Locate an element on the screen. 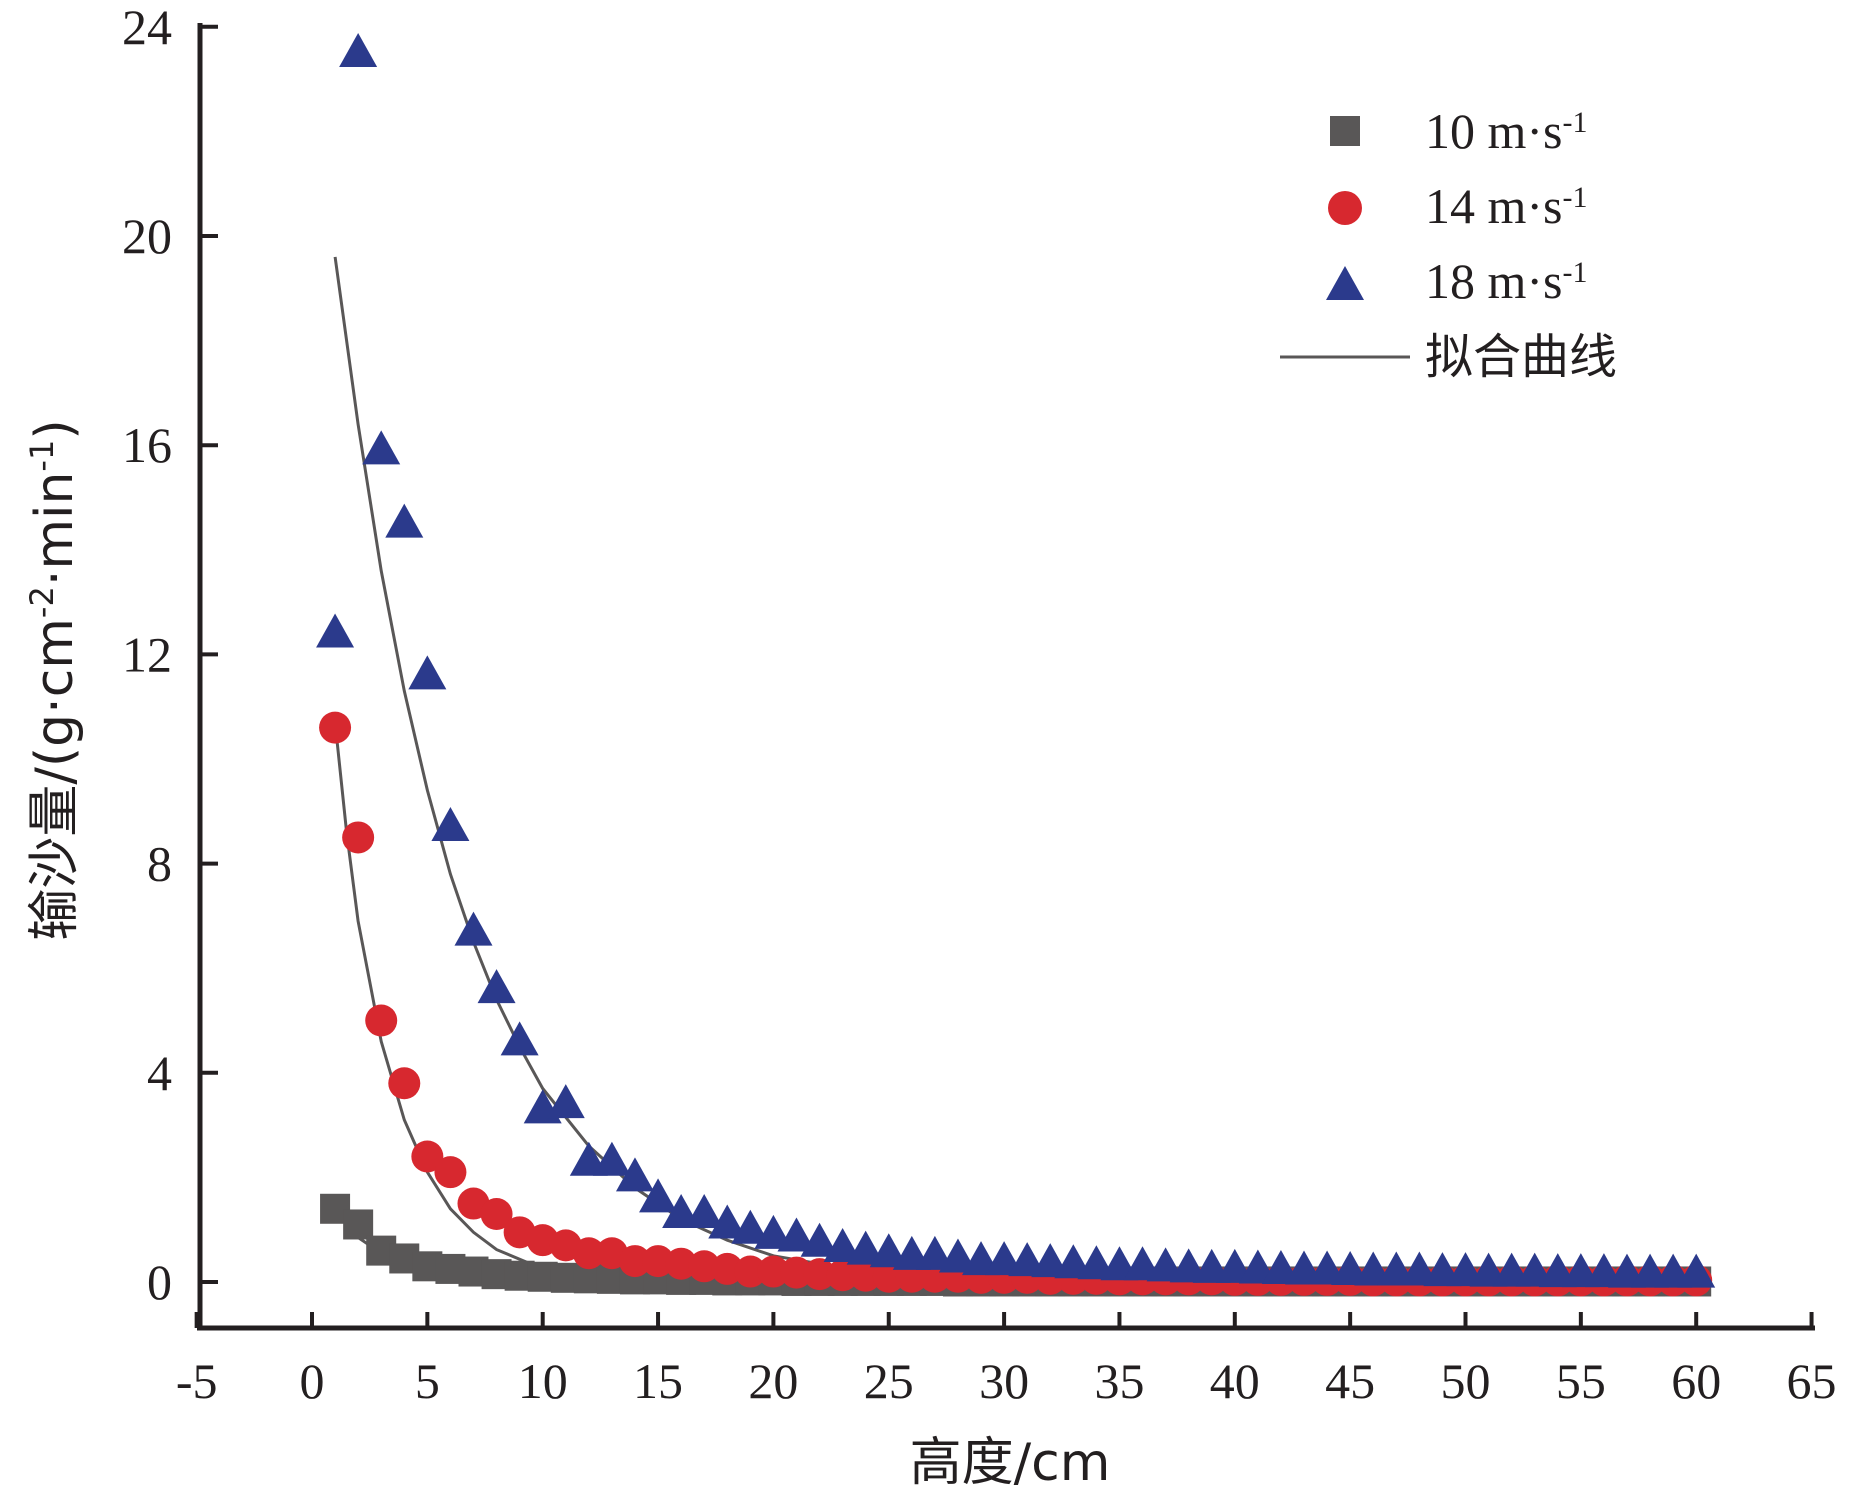 The width and height of the screenshot is (1854, 1497). svg-text: 10 m·s-1 is located at coordinates (1506, 131).